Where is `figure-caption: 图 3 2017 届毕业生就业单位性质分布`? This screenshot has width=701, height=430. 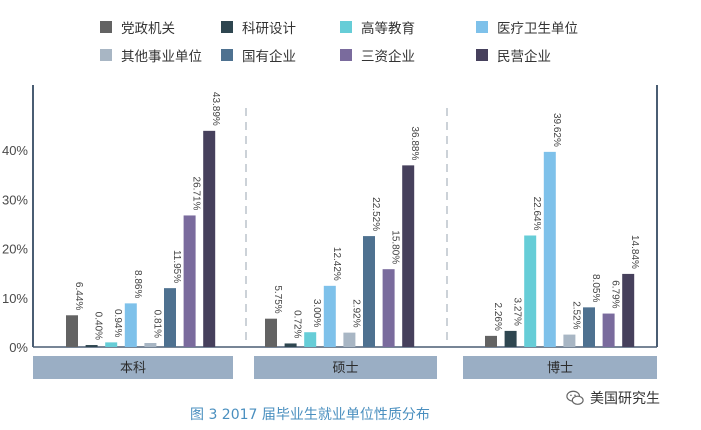 figure-caption: 图 3 2017 届毕业生就业单位性质分布 is located at coordinates (310, 415).